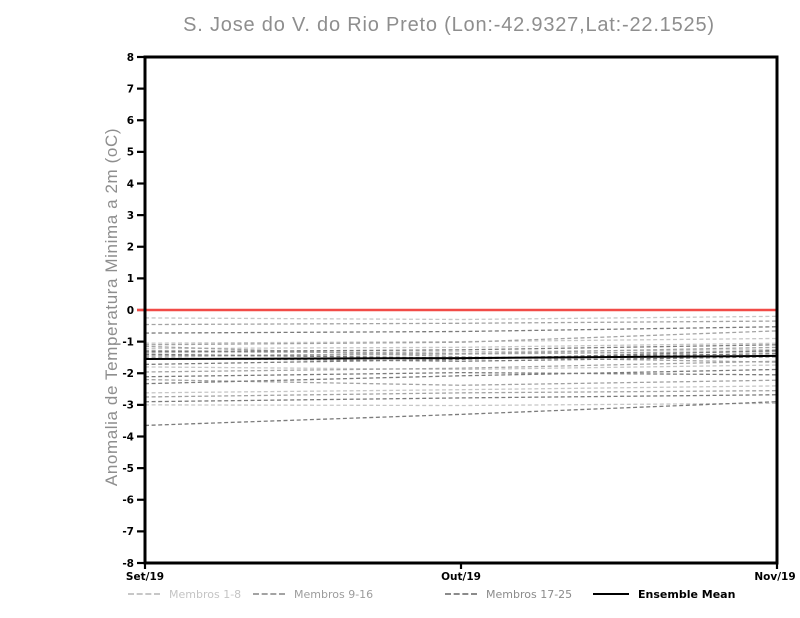  I want to click on legend-label: Membros 9-16, so click(334, 594).